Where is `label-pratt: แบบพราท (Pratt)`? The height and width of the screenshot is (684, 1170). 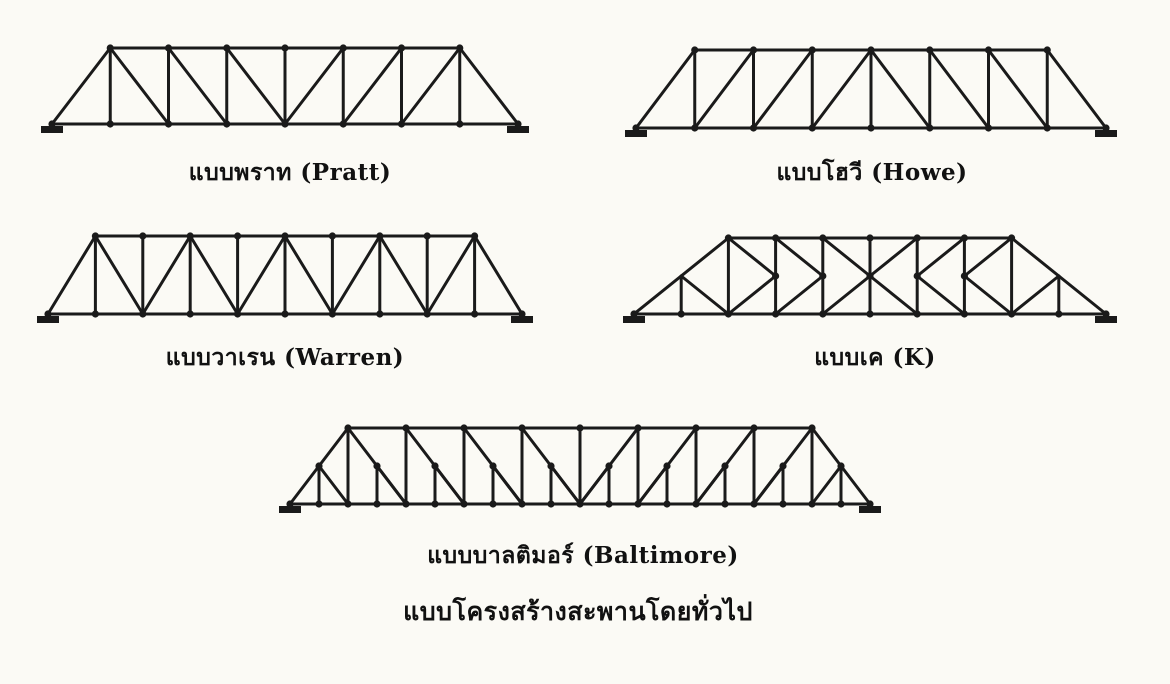
label-pratt: แบบพราท (Pratt) is located at coordinates (290, 172).